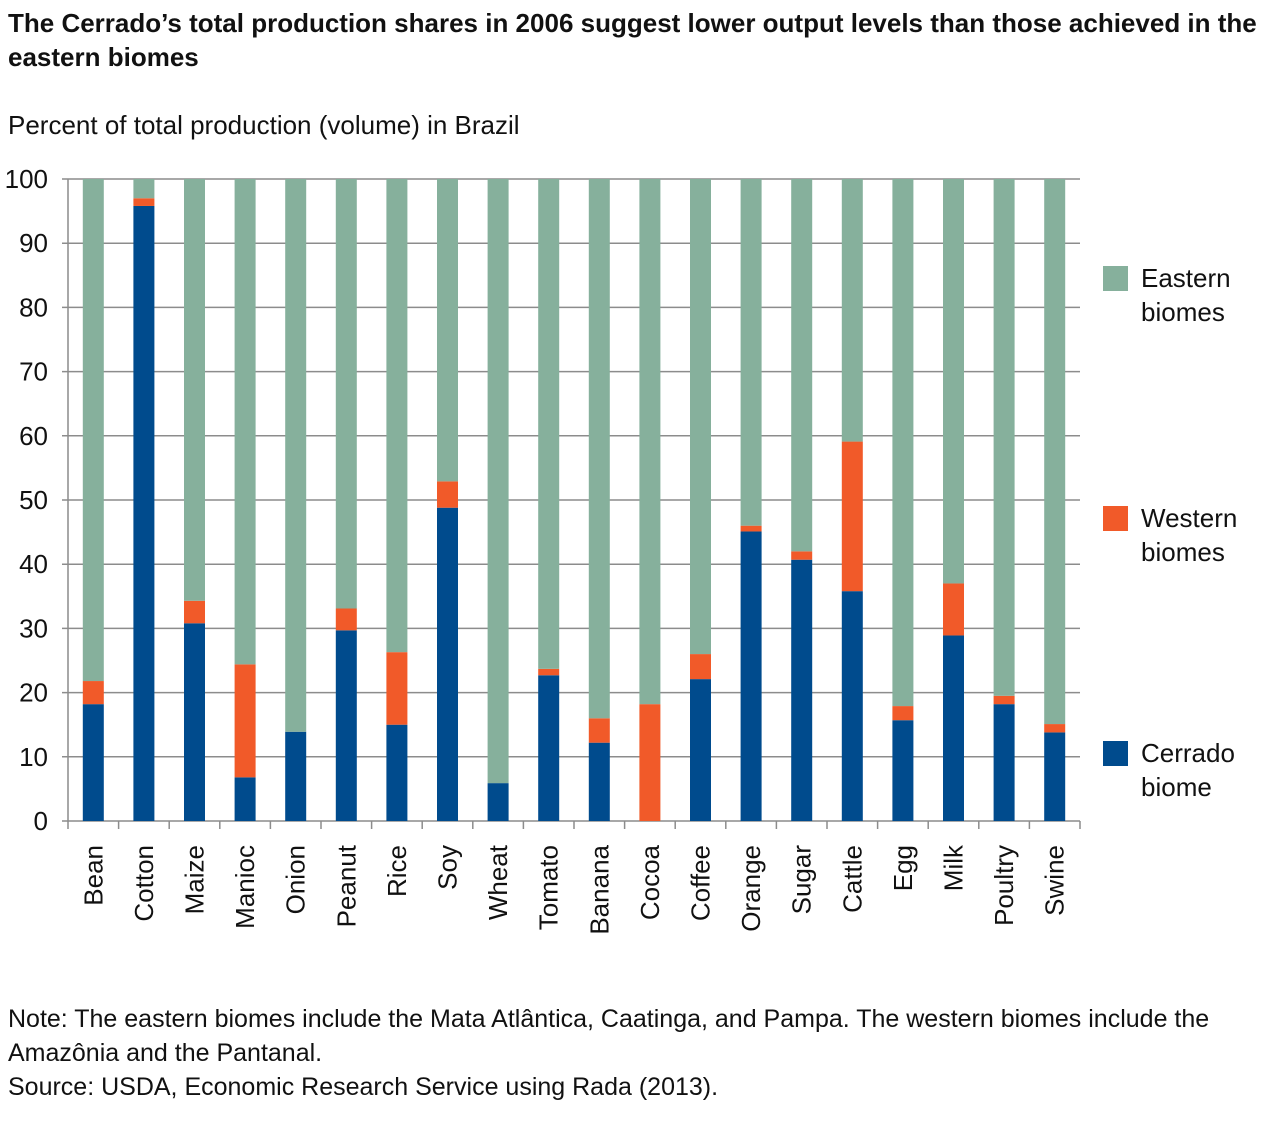 This screenshot has height=1123, width=1269. I want to click on x-tick-label: Cocoa, so click(650, 882).